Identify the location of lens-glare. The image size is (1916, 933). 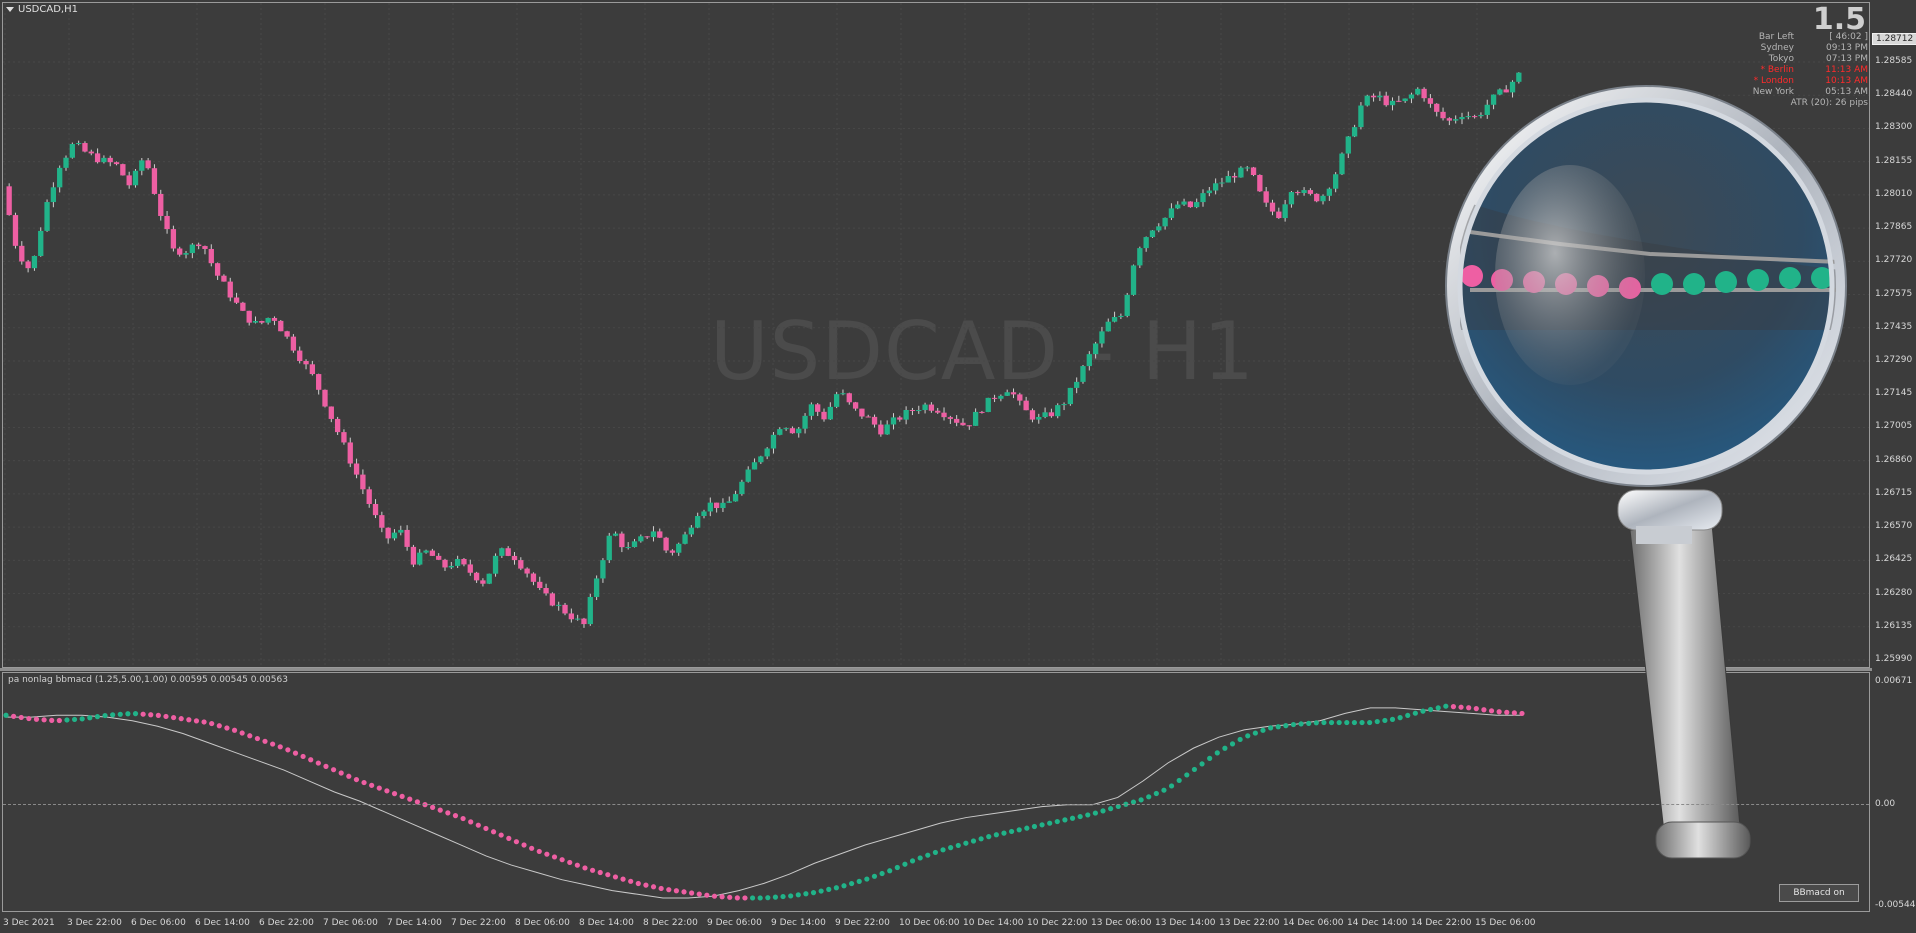
(1570, 275).